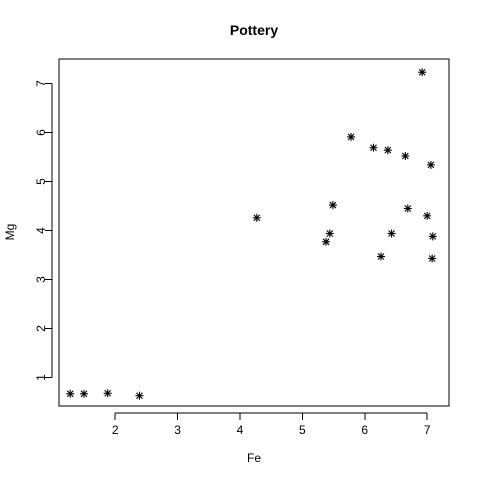 This screenshot has width=480, height=480. What do you see at coordinates (427, 430) in the screenshot?
I see `x-tick-label: 7` at bounding box center [427, 430].